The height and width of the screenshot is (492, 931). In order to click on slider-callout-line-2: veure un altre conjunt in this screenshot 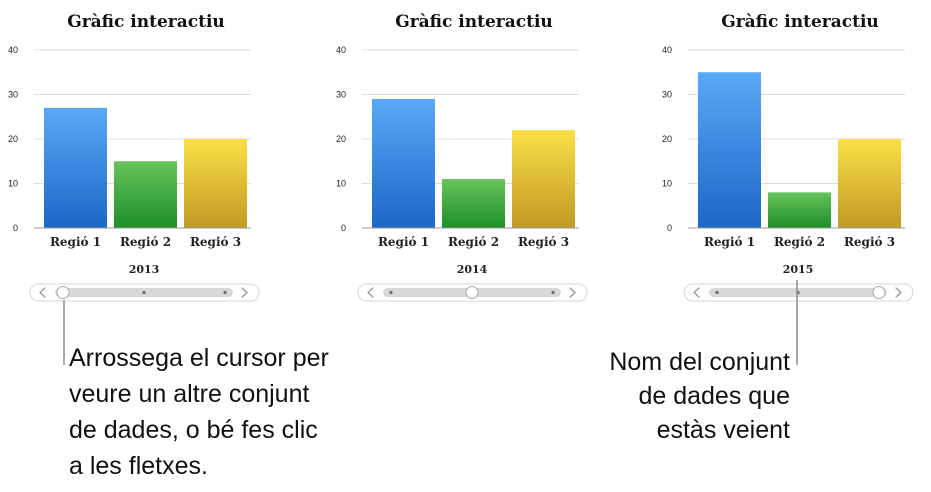, I will do `click(189, 394)`.